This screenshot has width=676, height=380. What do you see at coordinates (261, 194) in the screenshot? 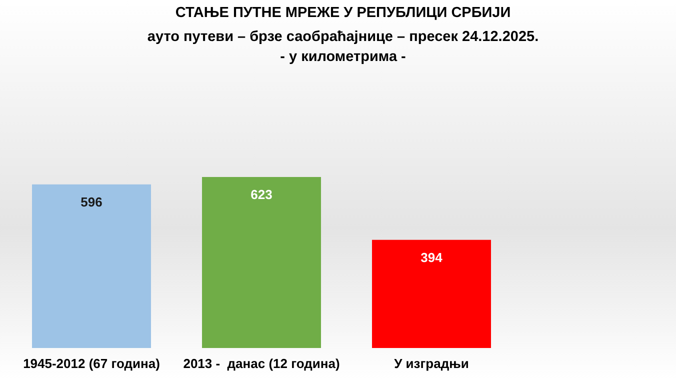
I see `data-label: 623` at bounding box center [261, 194].